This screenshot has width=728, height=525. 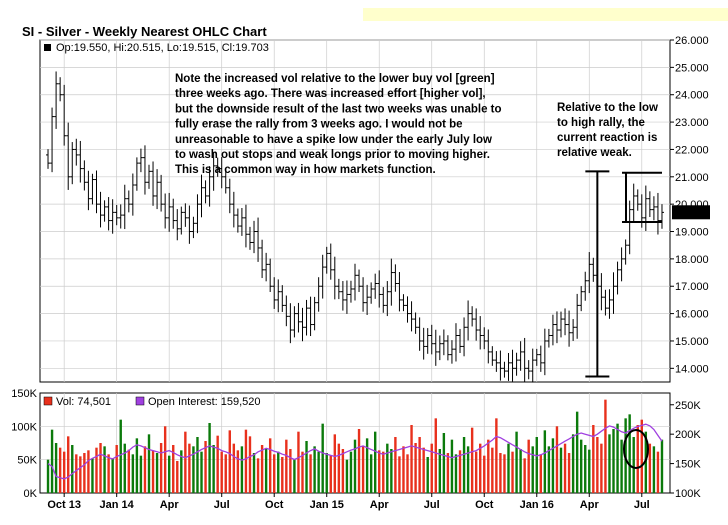 What do you see at coordinates (83, 402) in the screenshot?
I see `volume-legend-label: Vol: 74,501` at bounding box center [83, 402].